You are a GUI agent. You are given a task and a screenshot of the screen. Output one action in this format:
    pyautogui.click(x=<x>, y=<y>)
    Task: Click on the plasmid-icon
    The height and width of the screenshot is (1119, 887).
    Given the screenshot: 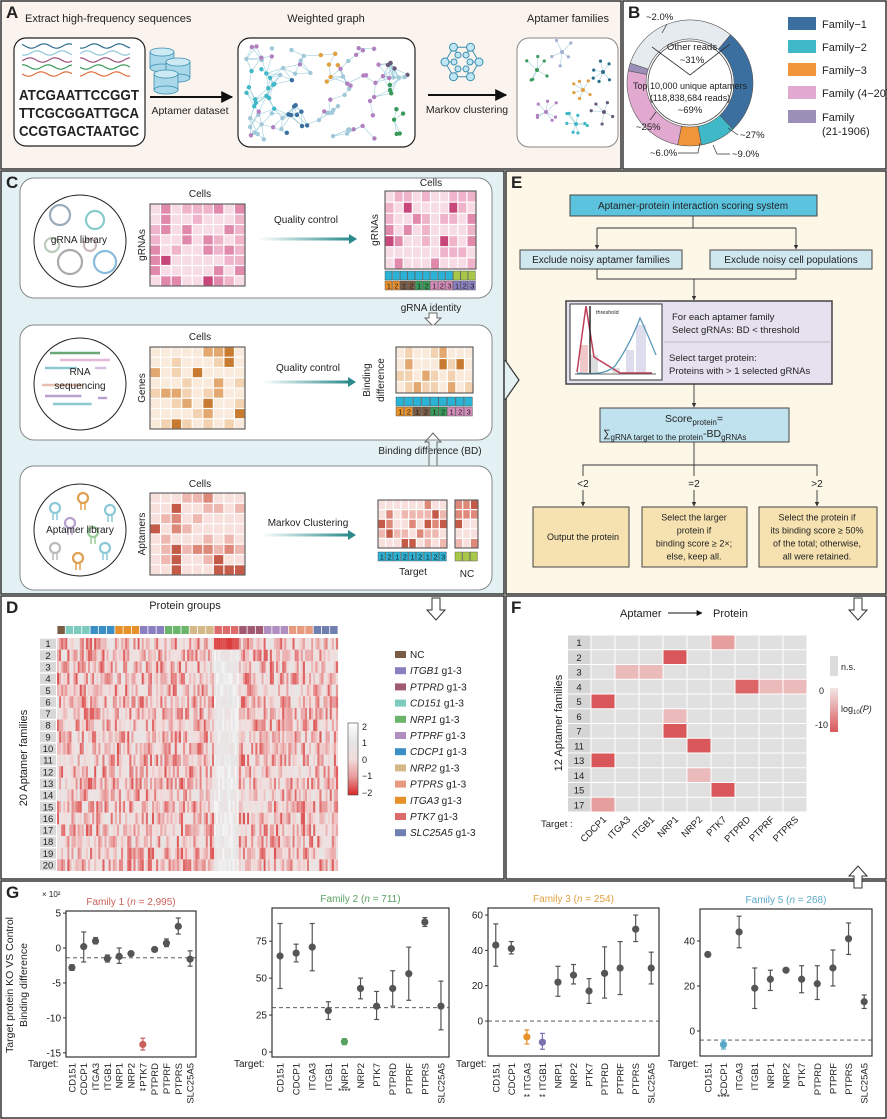 What is the action you would take?
    pyautogui.click(x=95, y=220)
    